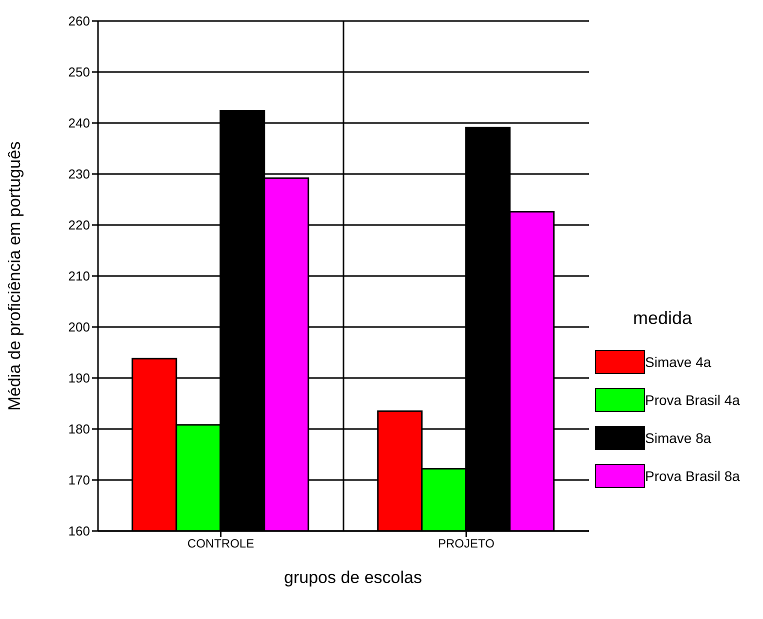 The width and height of the screenshot is (763, 619). Describe the element at coordinates (79, 276) in the screenshot. I see `y-tick-label: 210` at that location.